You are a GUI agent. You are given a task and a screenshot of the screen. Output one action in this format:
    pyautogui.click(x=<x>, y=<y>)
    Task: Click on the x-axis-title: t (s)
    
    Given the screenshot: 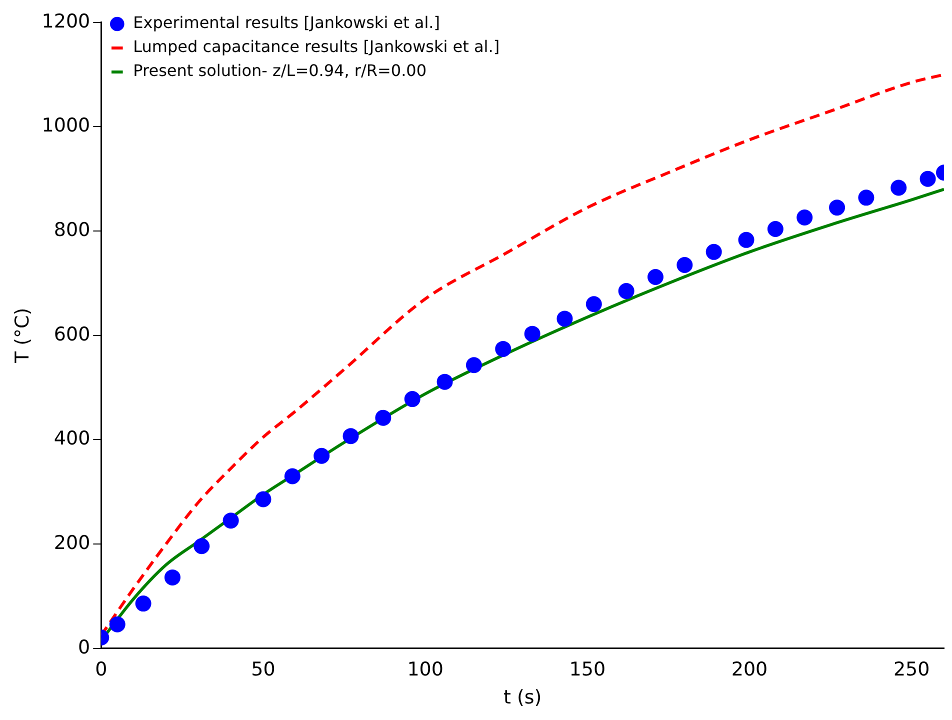 What is the action you would take?
    pyautogui.click(x=522, y=697)
    